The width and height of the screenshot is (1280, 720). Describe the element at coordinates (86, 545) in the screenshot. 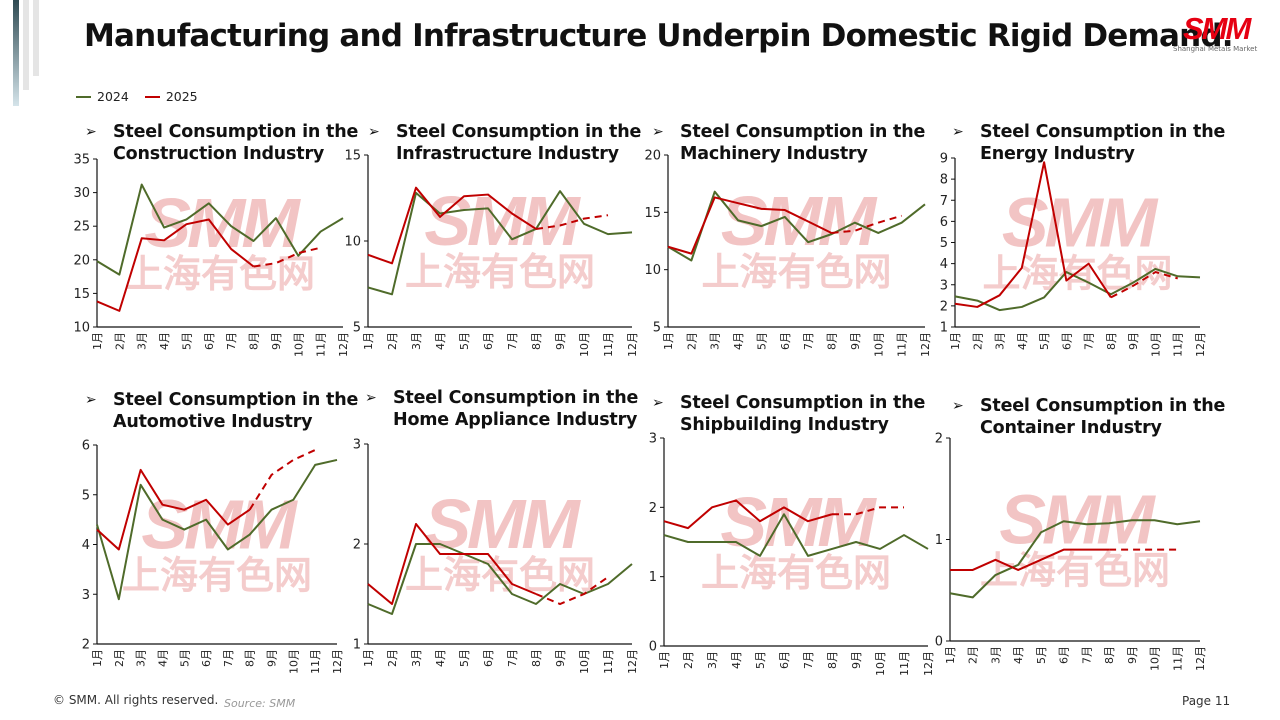

I see `y-tick-label: 4` at that location.